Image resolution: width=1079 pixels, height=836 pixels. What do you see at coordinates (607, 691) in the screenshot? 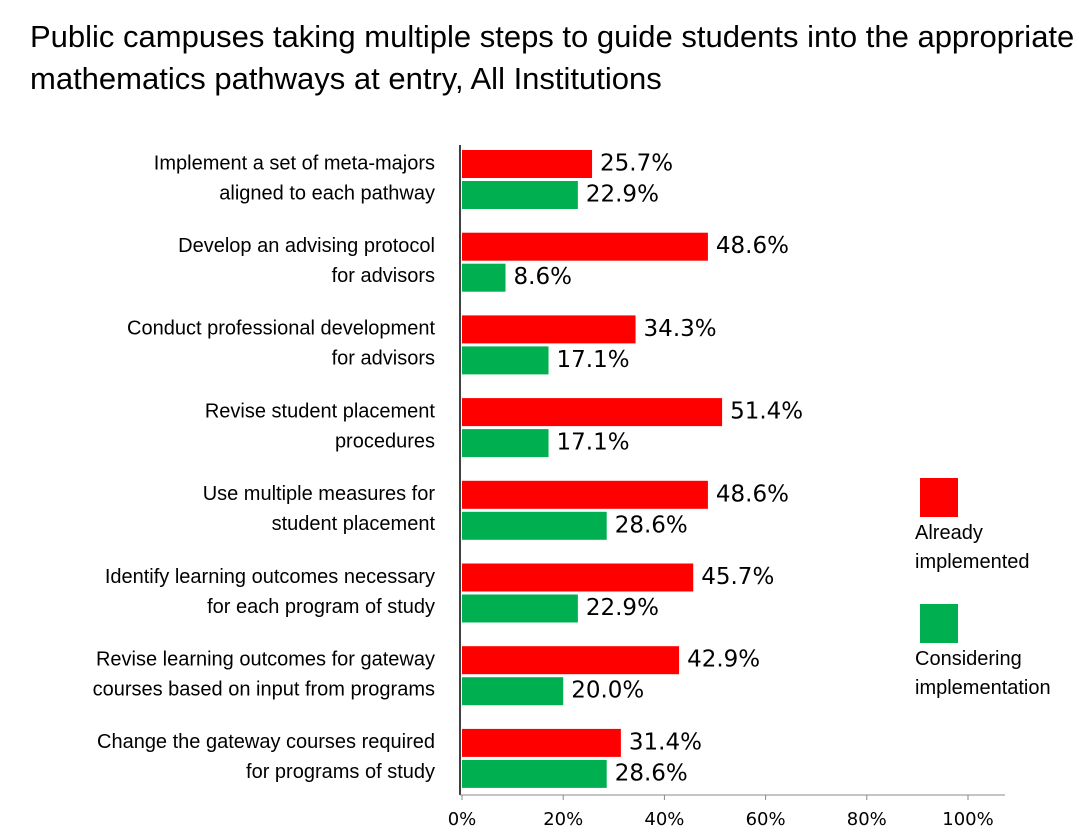
I see `value-label: 20.0%` at bounding box center [607, 691].